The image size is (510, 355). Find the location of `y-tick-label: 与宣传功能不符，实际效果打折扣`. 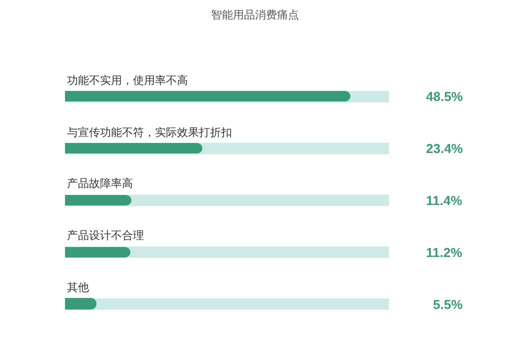

y-tick-label: 与宣传功能不符，实际效果打折扣 is located at coordinates (149, 132).